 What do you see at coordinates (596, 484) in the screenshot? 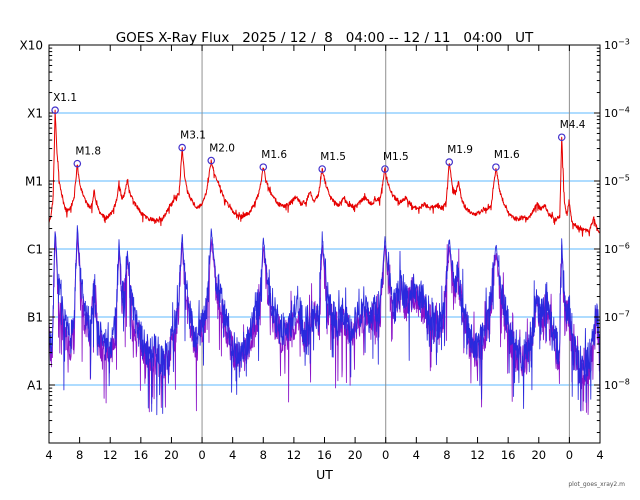
I see `watermark-label: plot_goes_xray2.m` at bounding box center [596, 484].